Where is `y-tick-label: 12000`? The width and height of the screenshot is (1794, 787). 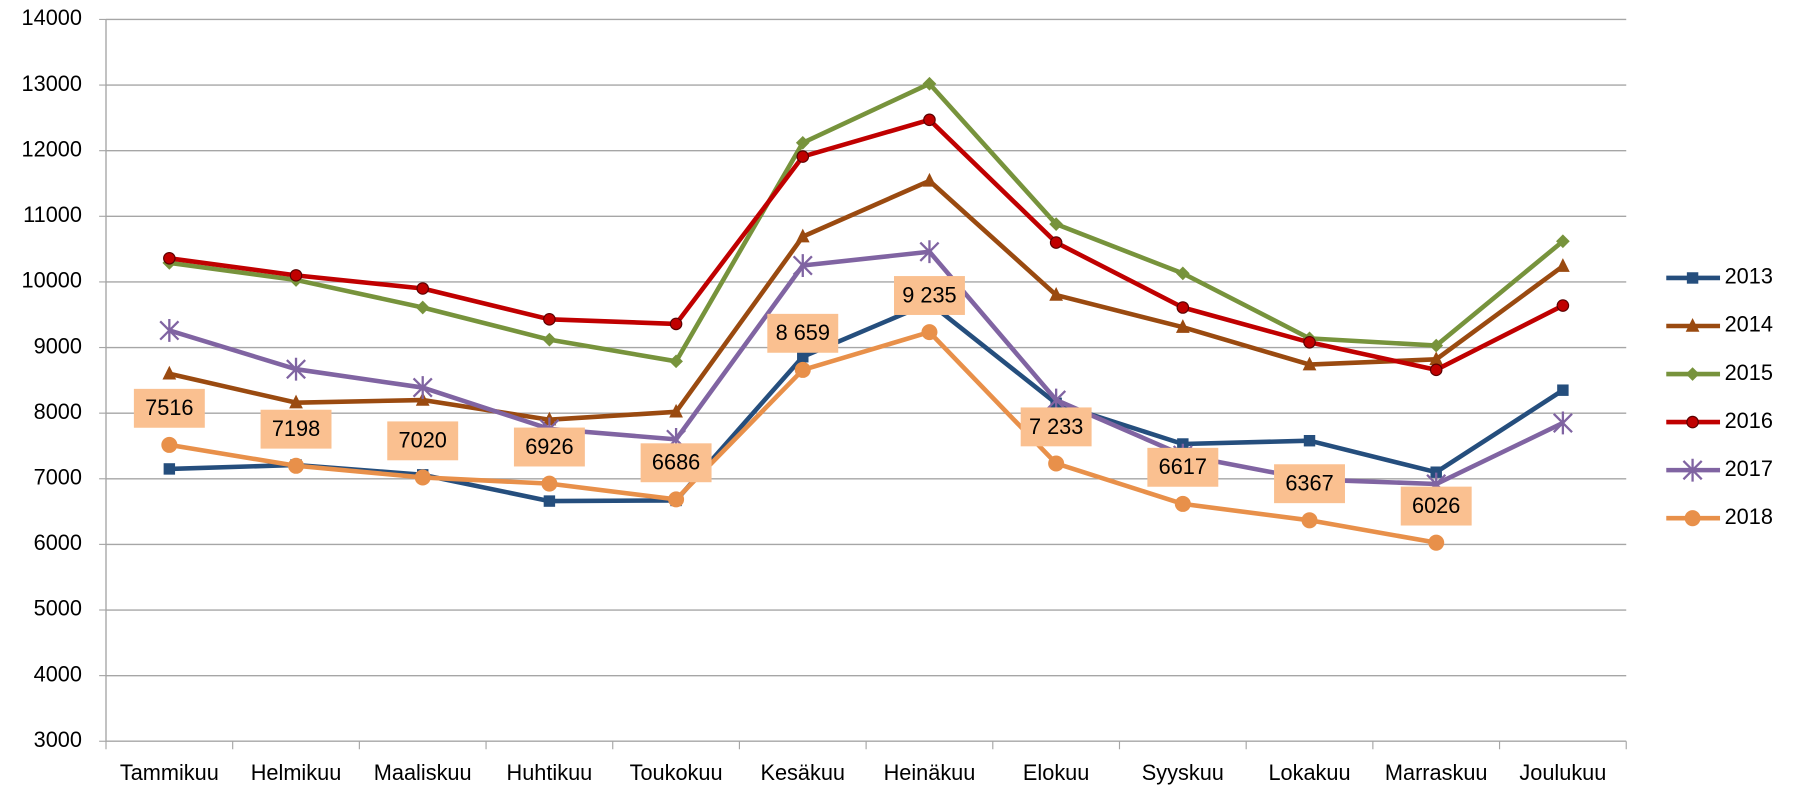 y-tick-label: 12000 is located at coordinates (52, 148).